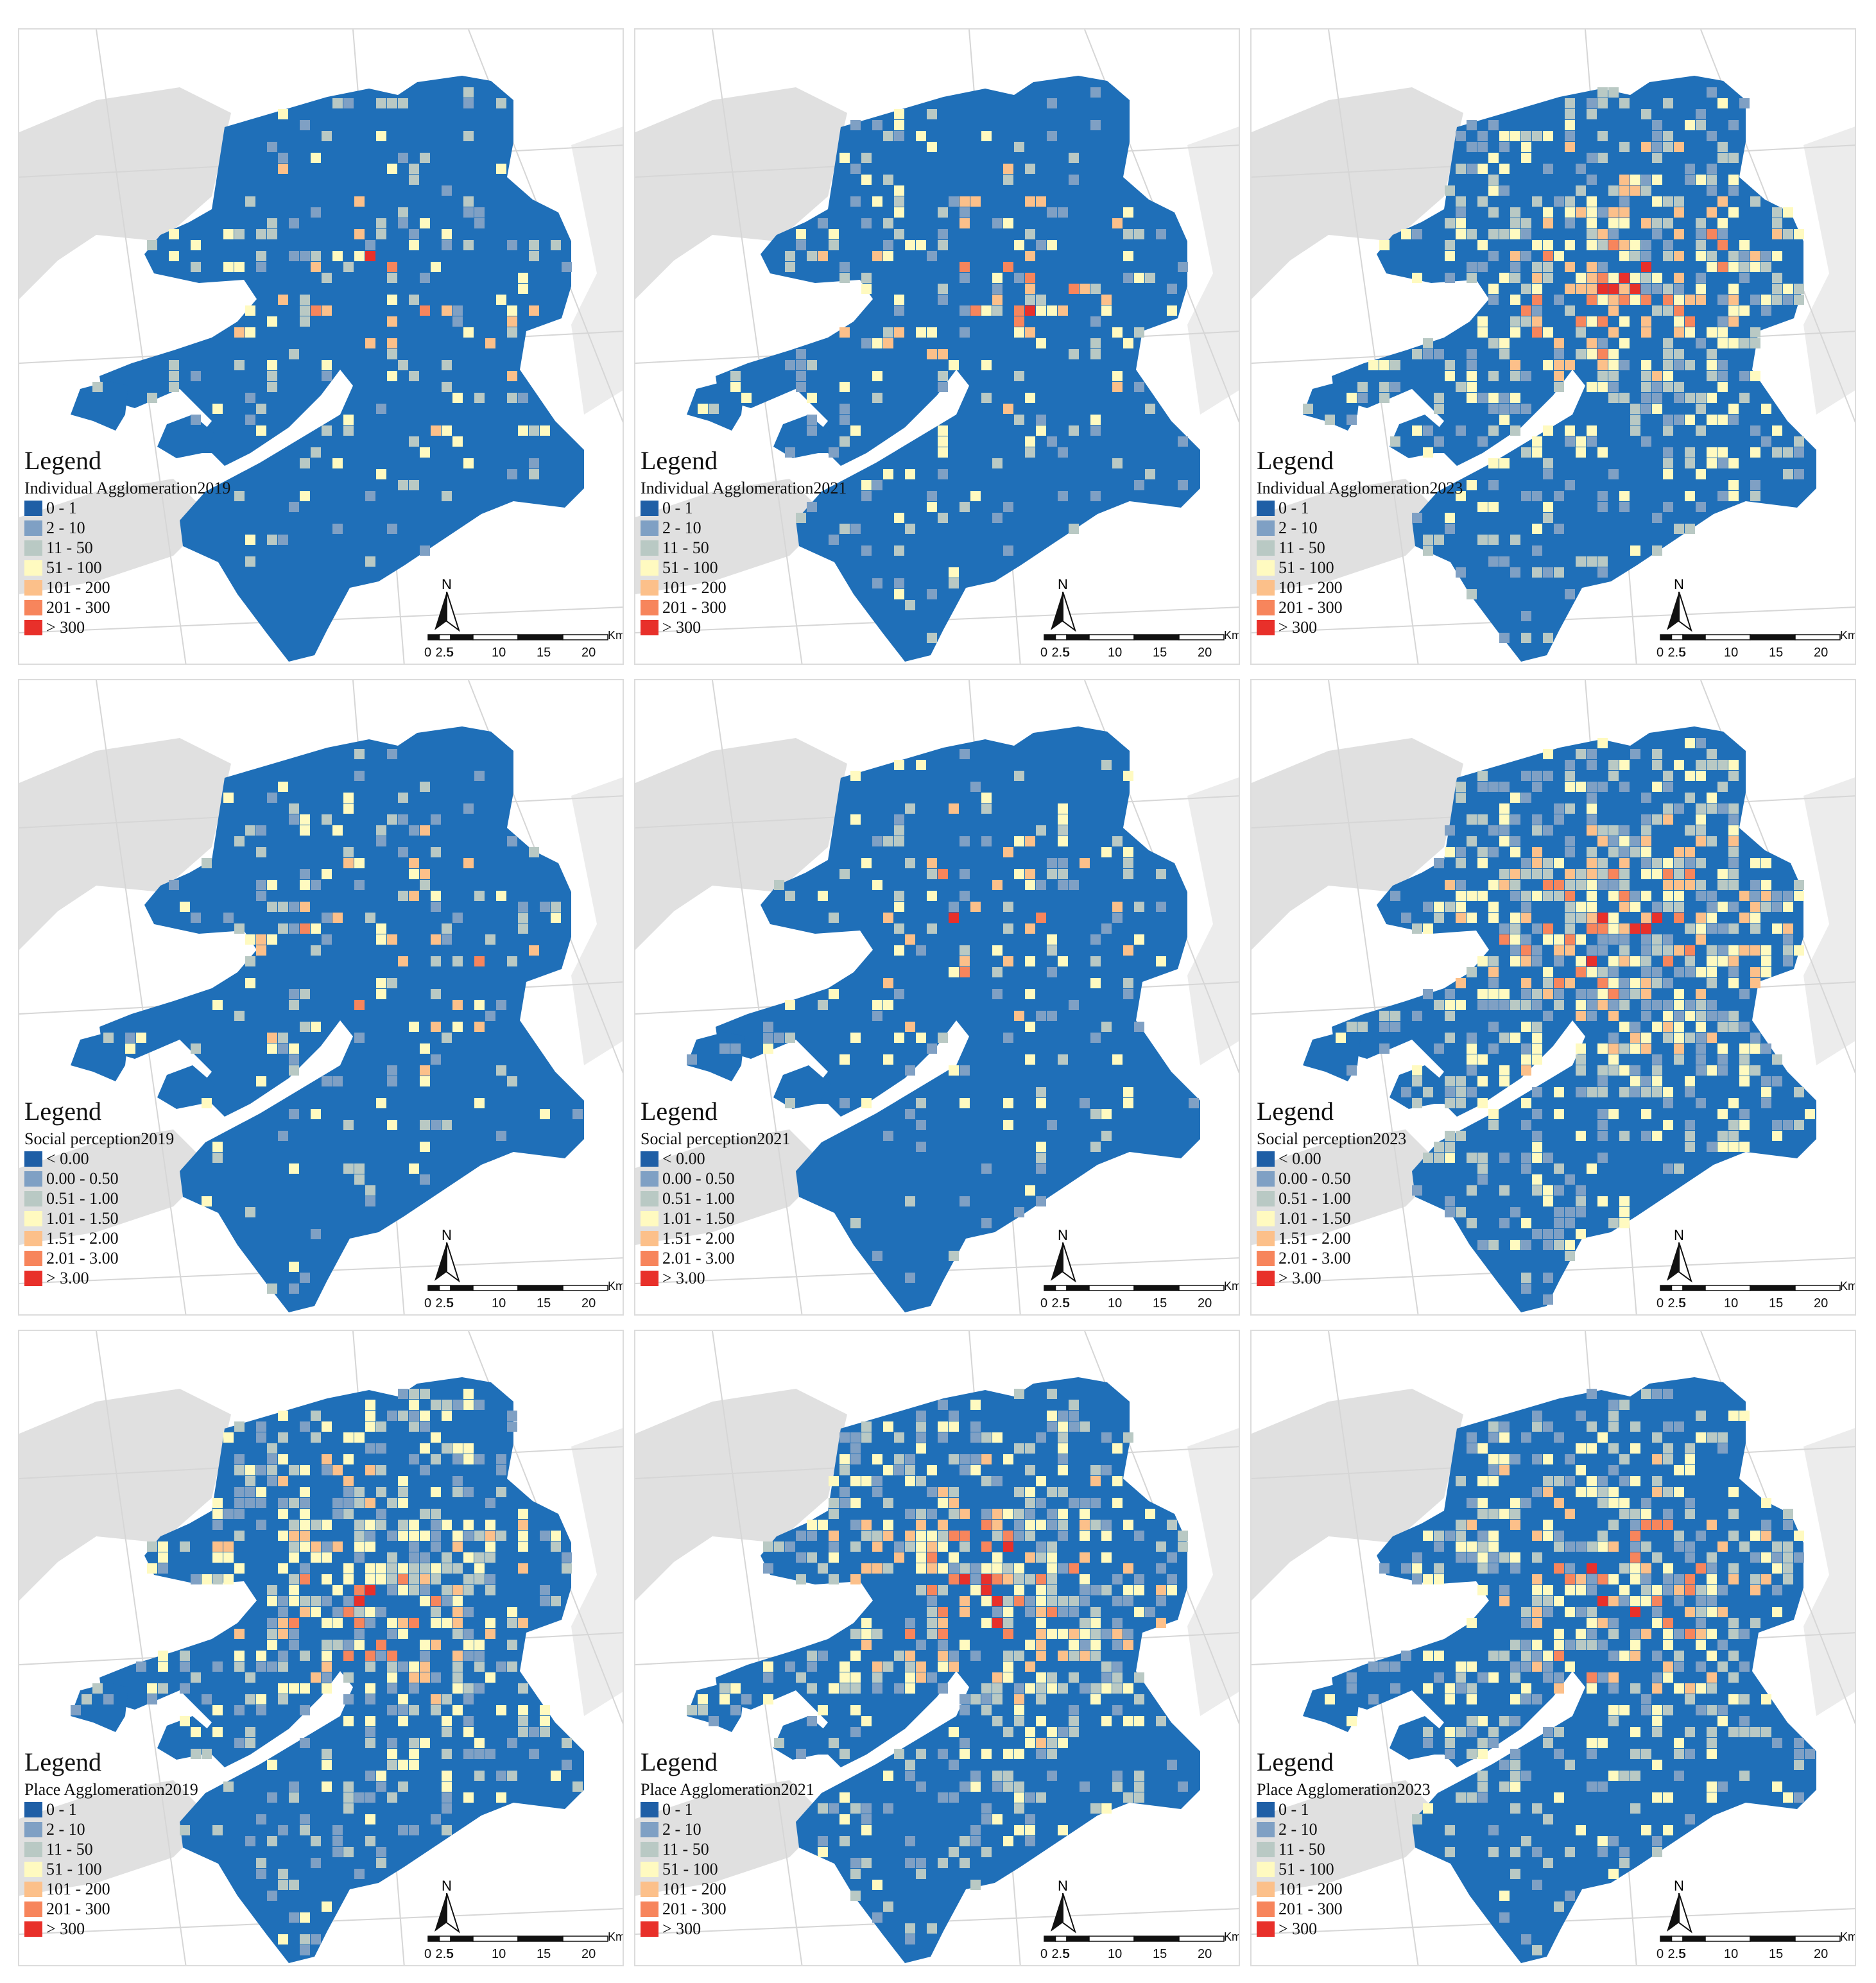  I want to click on legend-item: 0.00 - 0.50, so click(1362, 1179).